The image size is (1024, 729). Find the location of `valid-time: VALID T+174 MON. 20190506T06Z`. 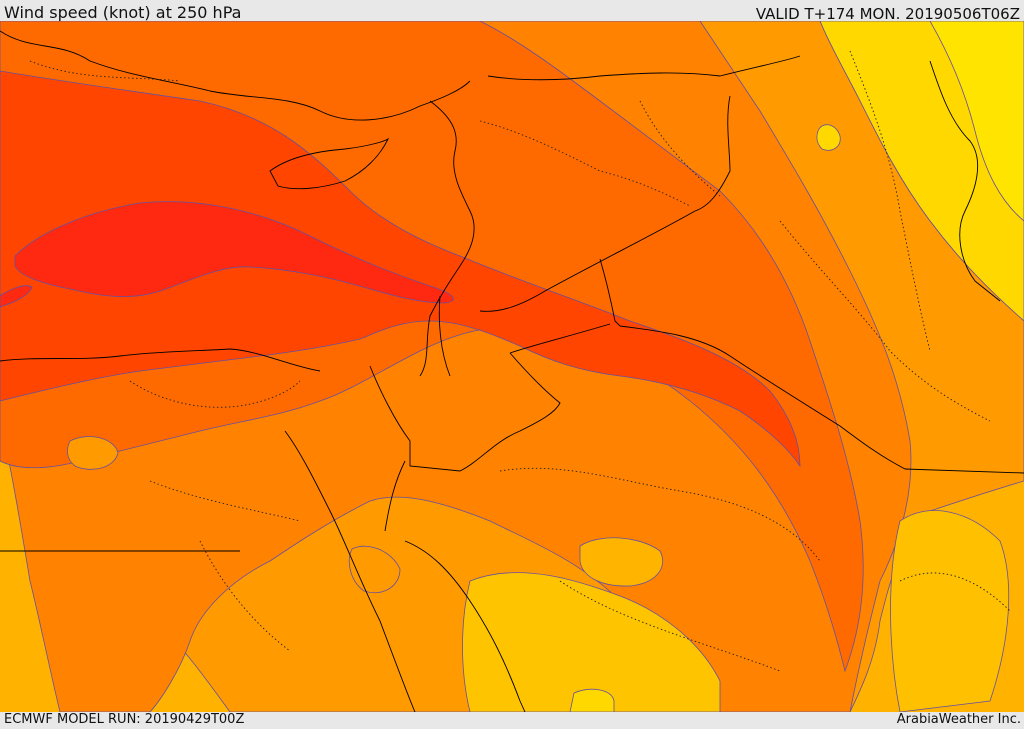

valid-time: VALID T+174 MON. 20190506T06Z is located at coordinates (887, 14).